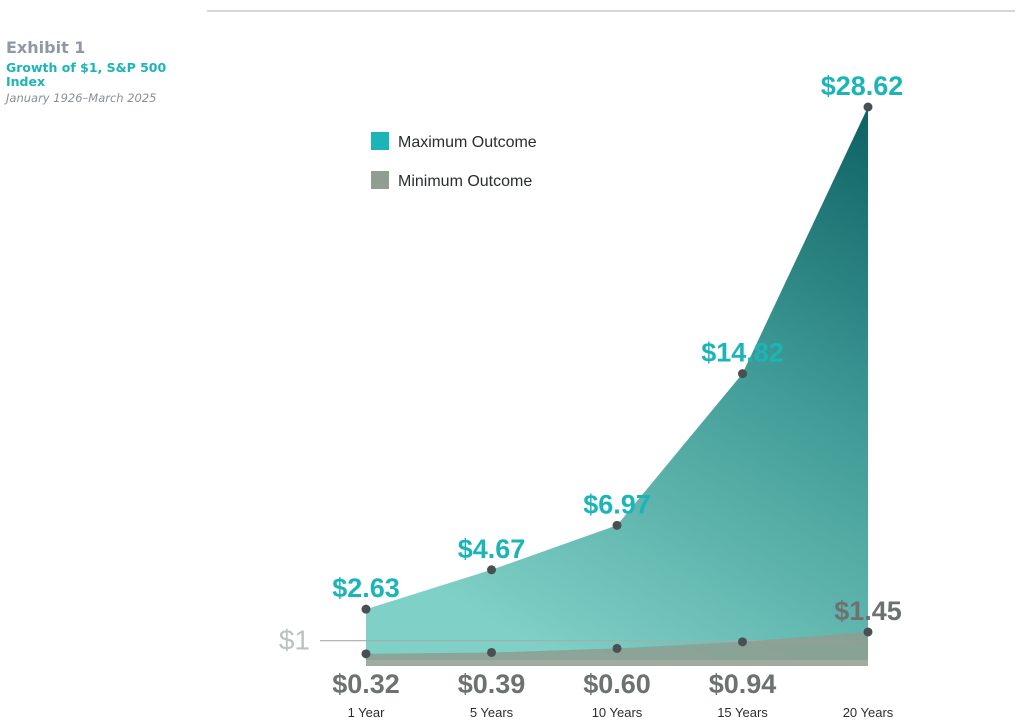 The image size is (1024, 720). What do you see at coordinates (492, 684) in the screenshot?
I see `min-value-label: $0.39` at bounding box center [492, 684].